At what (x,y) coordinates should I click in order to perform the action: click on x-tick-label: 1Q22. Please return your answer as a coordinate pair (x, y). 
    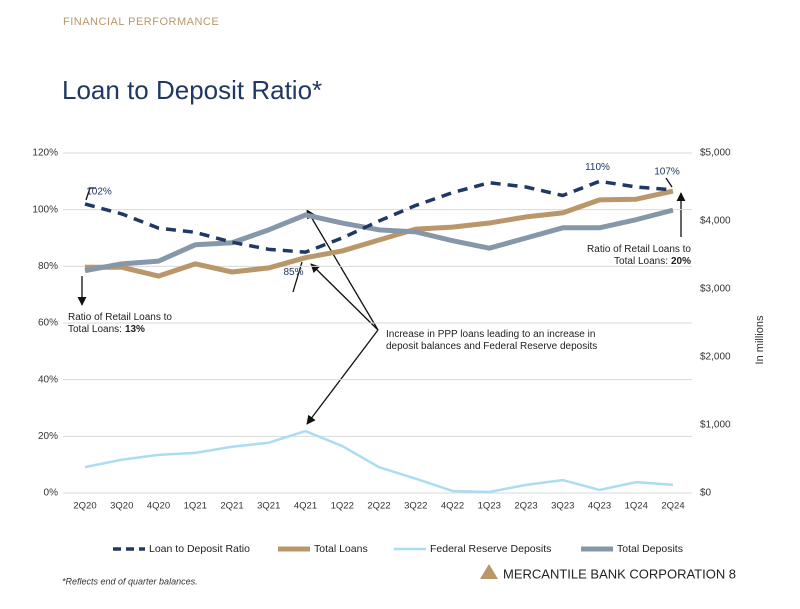
    Looking at the image, I should click on (342, 506).